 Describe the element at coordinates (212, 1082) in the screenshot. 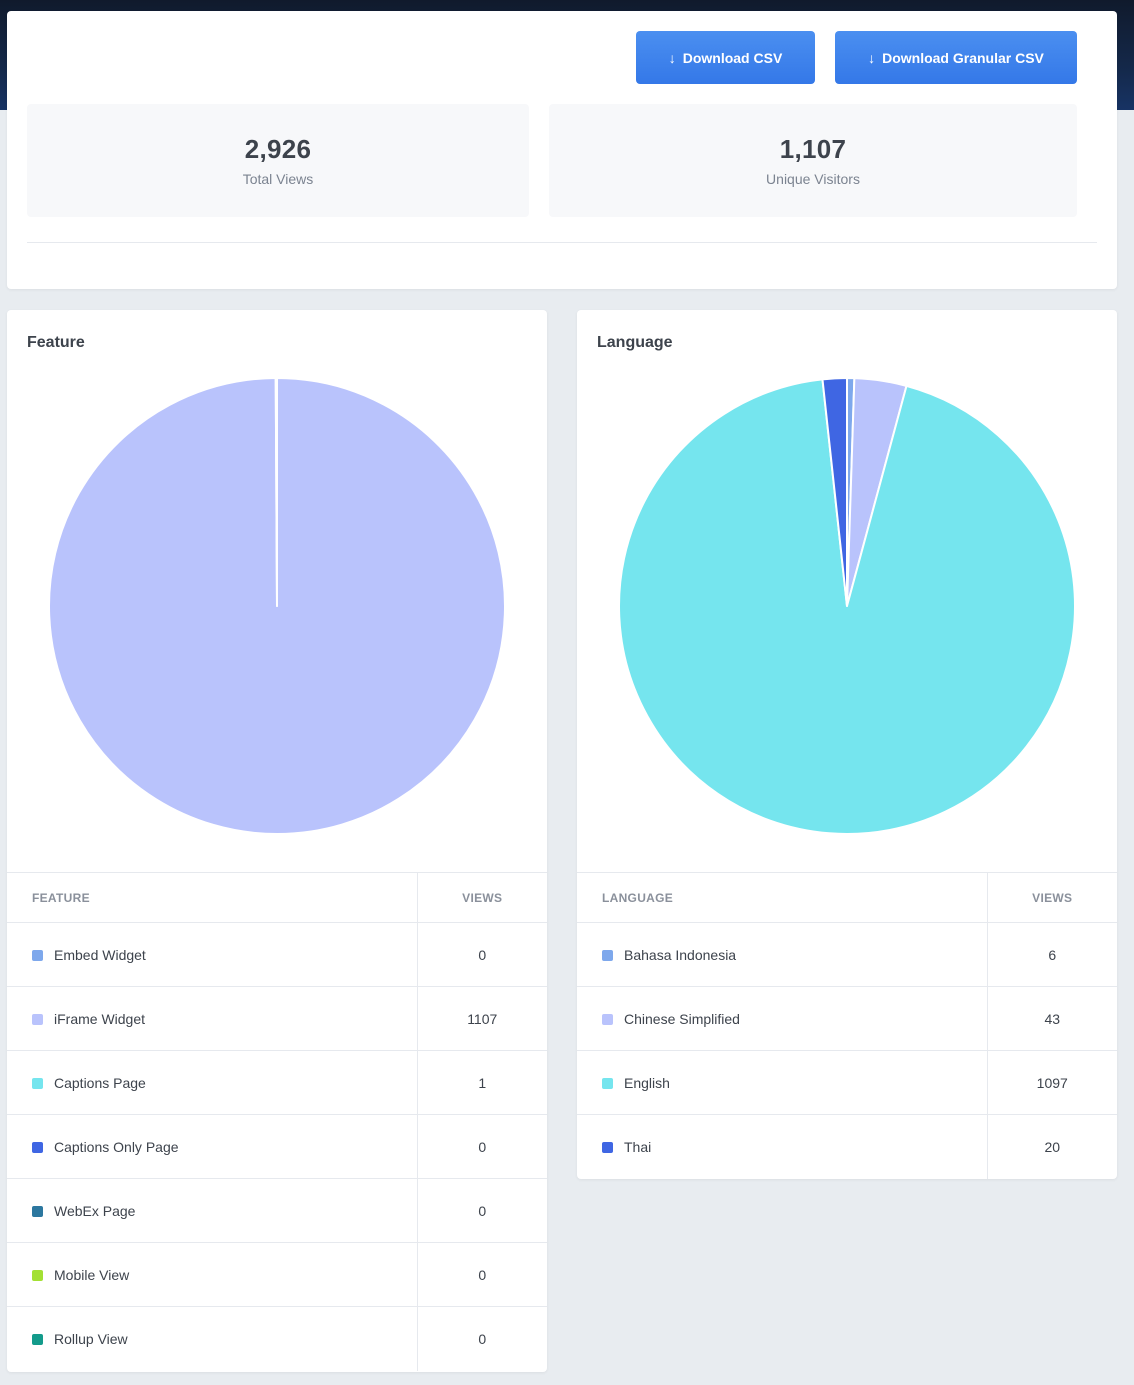

I see `row-label-cell: Captions Page` at that location.